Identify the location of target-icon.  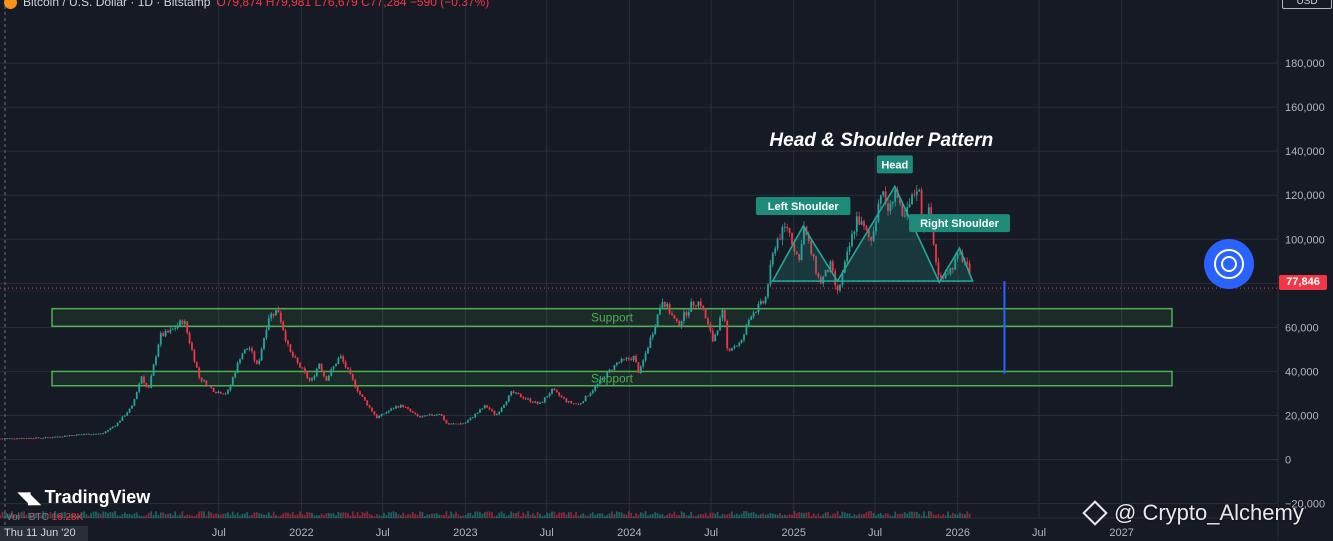
(1229, 264).